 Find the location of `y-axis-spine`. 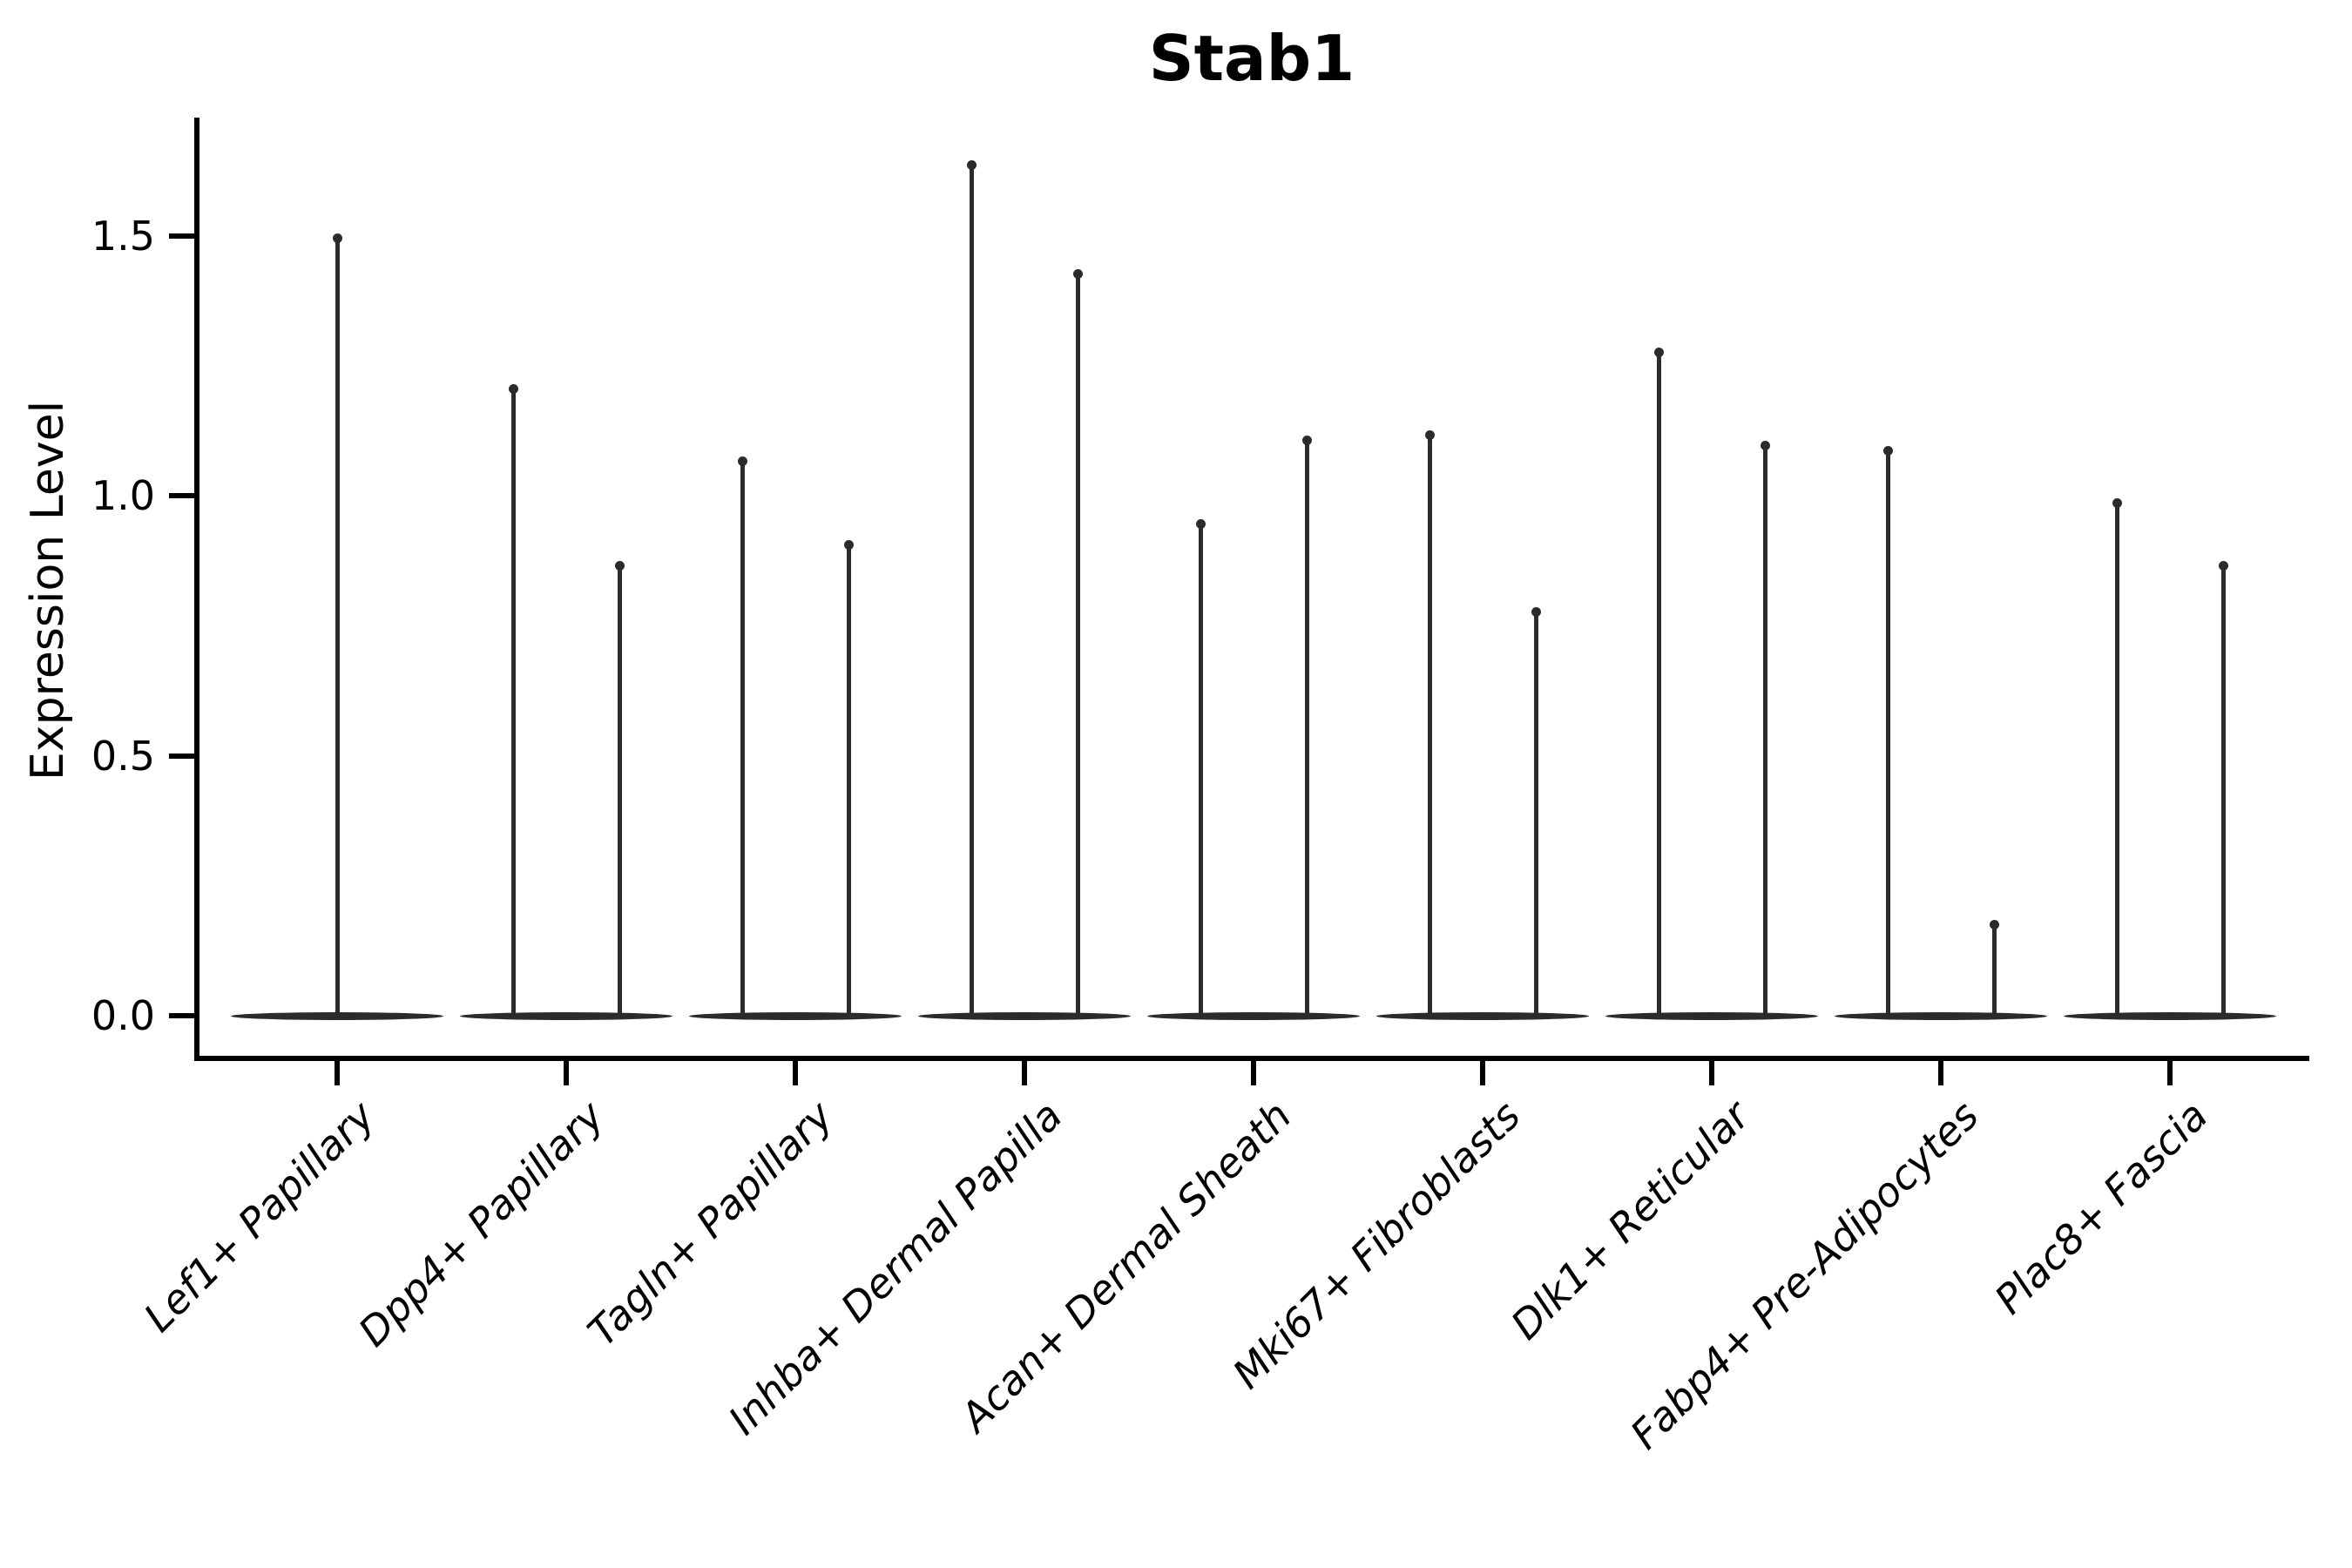

y-axis-spine is located at coordinates (196, 589).